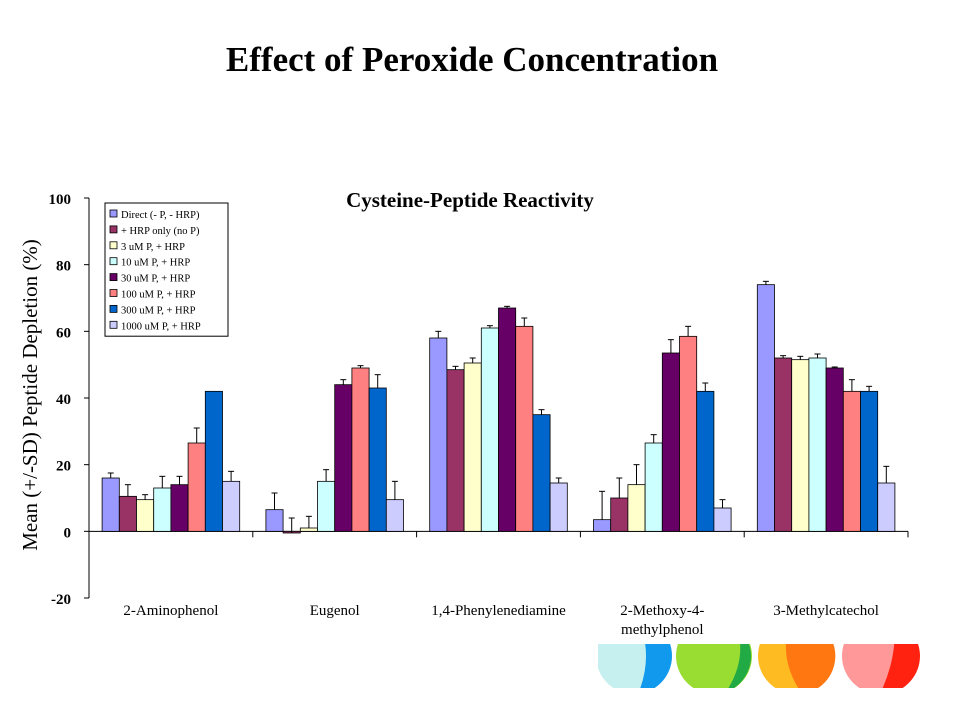 The image size is (960, 720). What do you see at coordinates (635, 666) in the screenshot?
I see `logo-circle-cyan` at bounding box center [635, 666].